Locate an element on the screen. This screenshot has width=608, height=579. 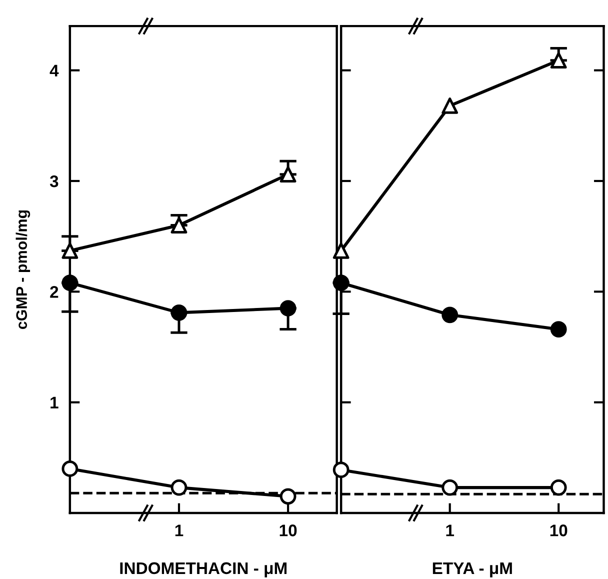
y-tick-label: 1 is located at coordinates (54, 402).